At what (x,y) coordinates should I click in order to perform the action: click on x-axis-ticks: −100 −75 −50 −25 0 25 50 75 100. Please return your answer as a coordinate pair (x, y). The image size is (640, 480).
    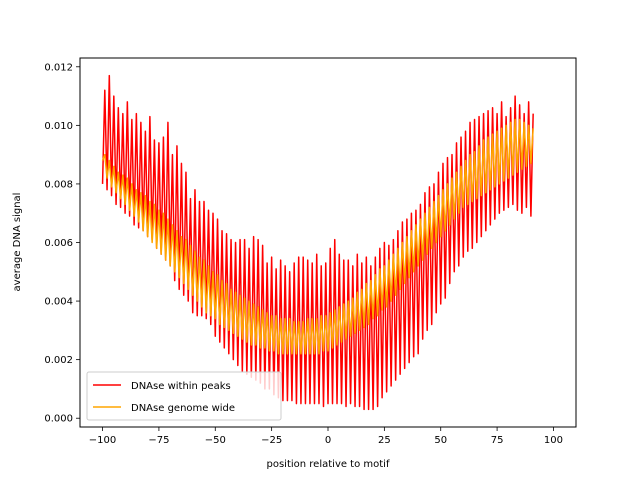
    Looking at the image, I should click on (326, 436).